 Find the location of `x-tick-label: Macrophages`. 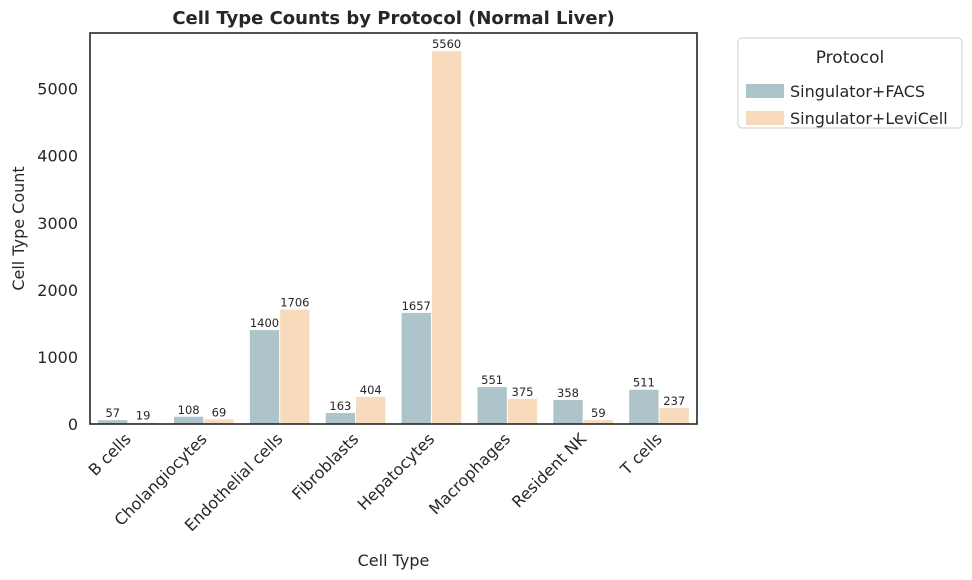

x-tick-label: Macrophages is located at coordinates (469, 473).